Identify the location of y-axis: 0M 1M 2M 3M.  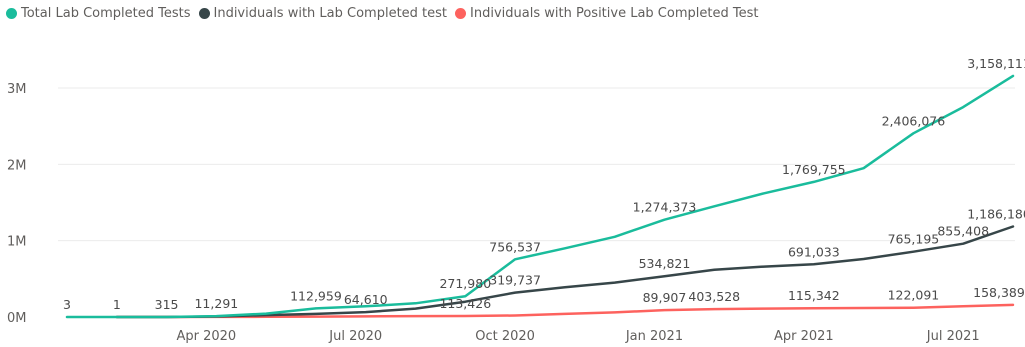
(17, 204).